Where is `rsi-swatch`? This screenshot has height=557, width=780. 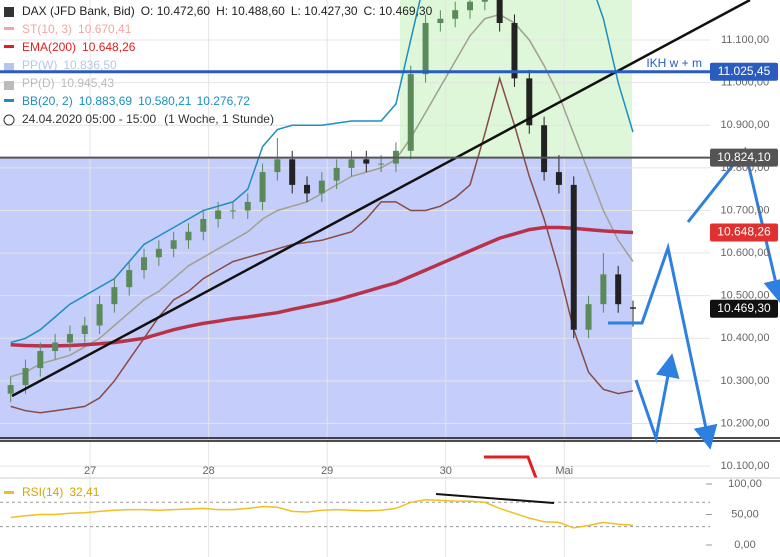
rsi-swatch is located at coordinates (9, 492).